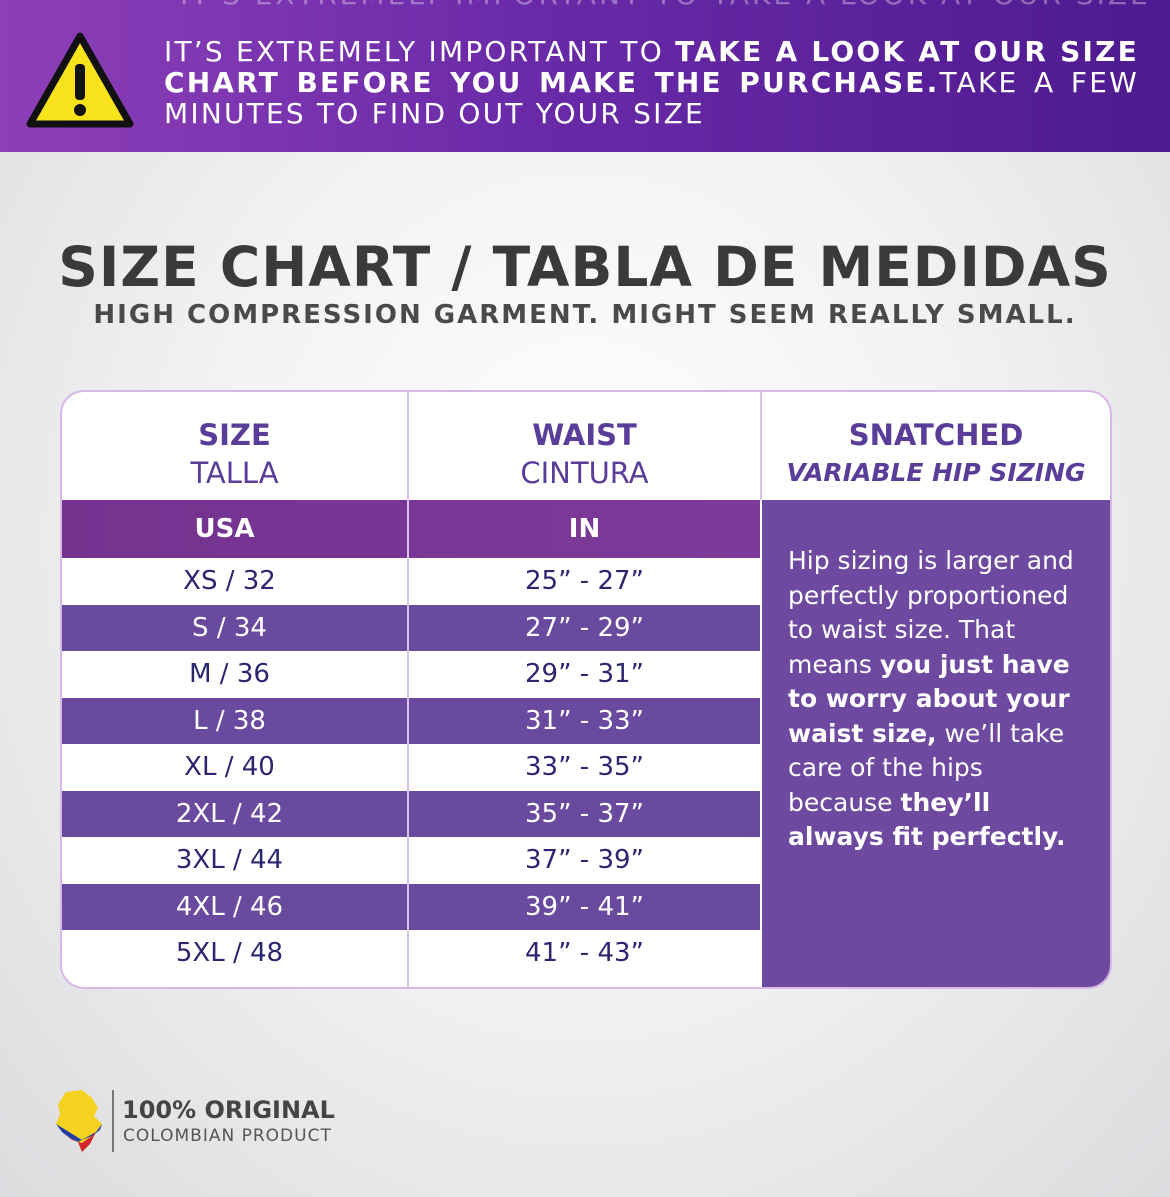 This screenshot has width=1170, height=1197. What do you see at coordinates (411, 767) in the screenshot?
I see `table-row: XL / 40 33” - 35”` at bounding box center [411, 767].